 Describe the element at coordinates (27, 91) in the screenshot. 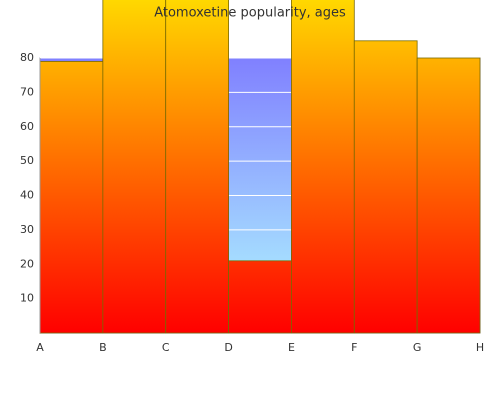

I see `y-tick-label: 70` at that location.